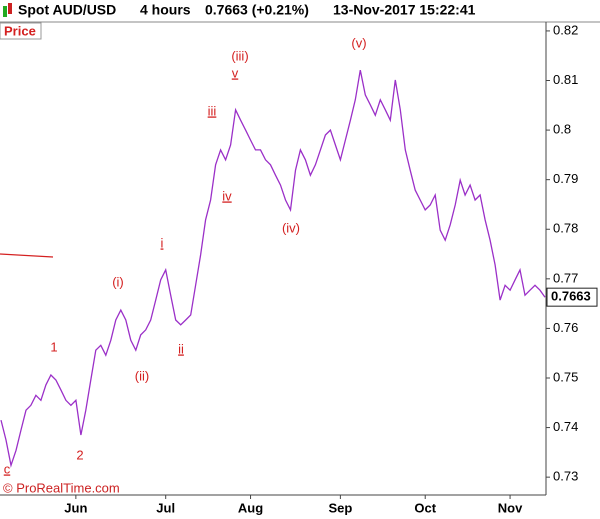 Image resolution: width=600 pixels, height=519 pixels. What do you see at coordinates (79, 454) in the screenshot?
I see `wave-label: 2` at bounding box center [79, 454].